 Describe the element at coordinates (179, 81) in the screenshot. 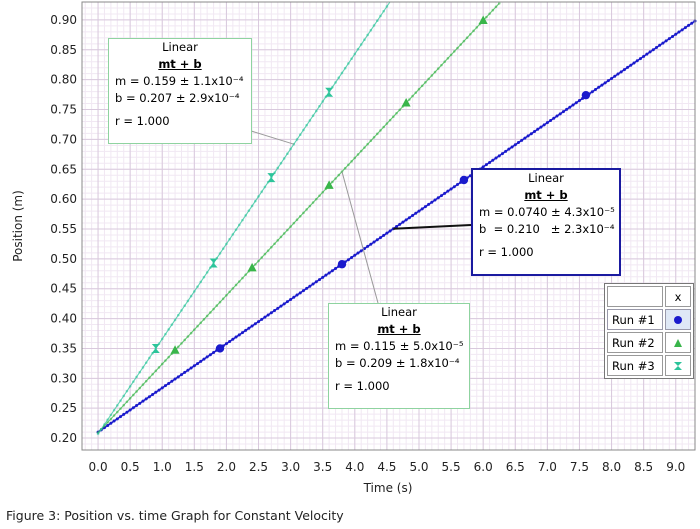

I see `fit-slope: m = 0.159 ± 1.1x10⁻⁴` at that location.